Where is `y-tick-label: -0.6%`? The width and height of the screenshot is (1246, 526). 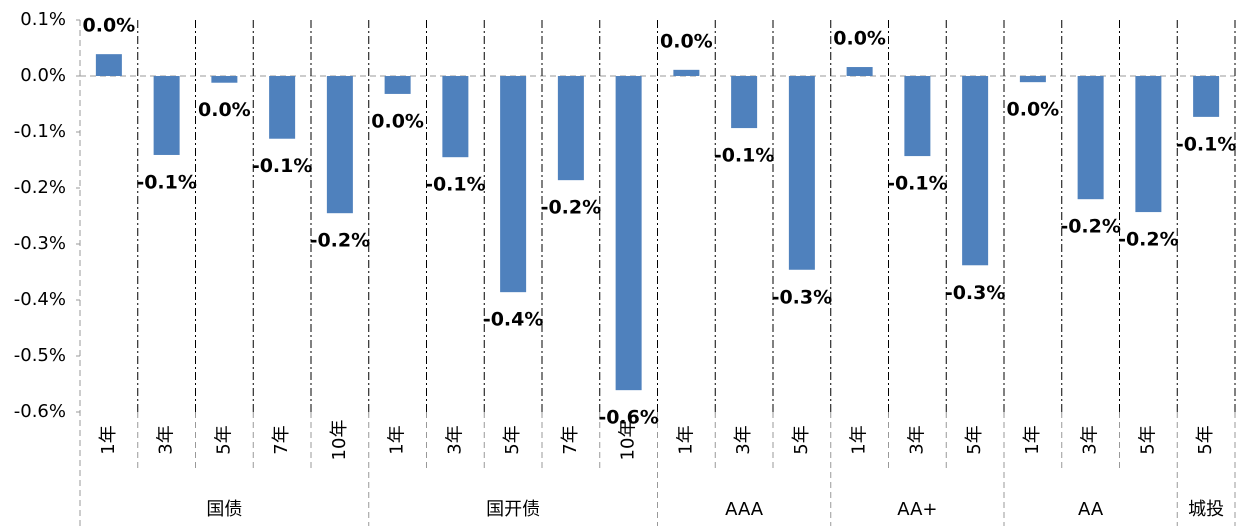
y-tick-label: -0.6% is located at coordinates (40, 411).